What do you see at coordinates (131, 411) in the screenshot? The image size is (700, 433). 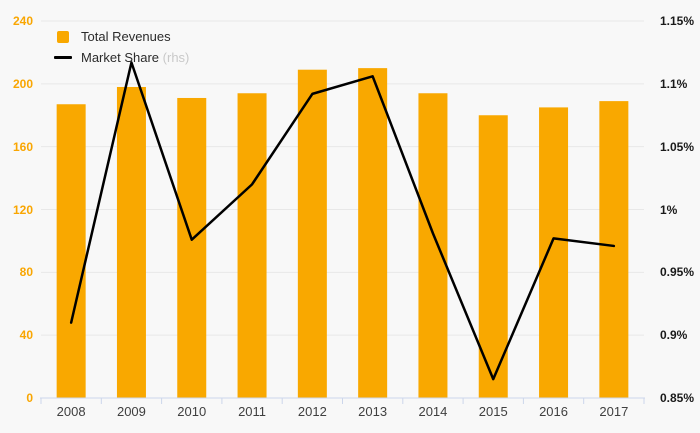 I see `x-axis-label-2009: 2009` at bounding box center [131, 411].